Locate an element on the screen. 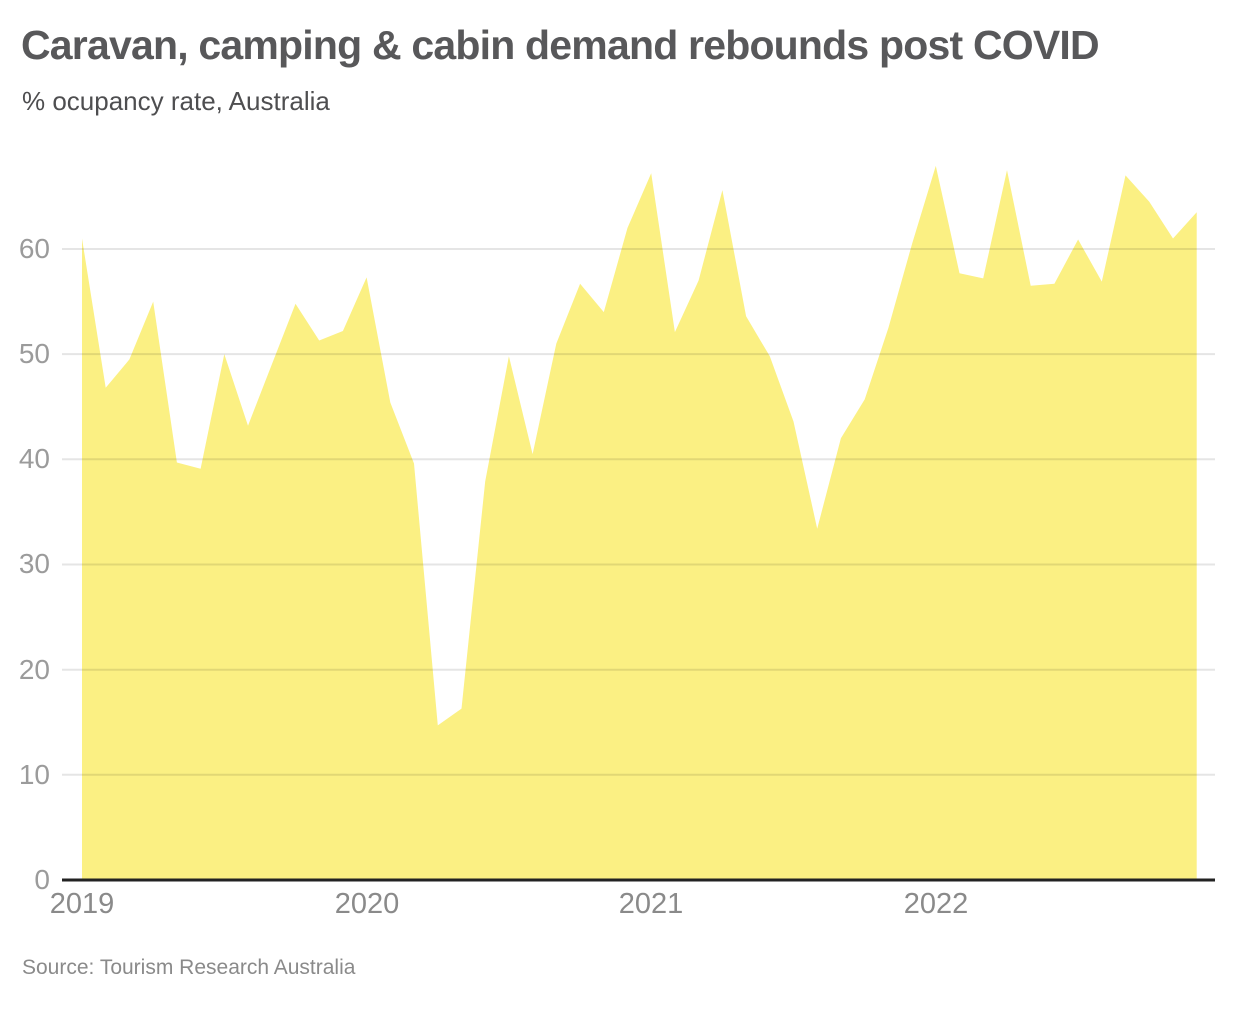 The width and height of the screenshot is (1240, 1010). x-axis-tick-label: 2020 is located at coordinates (367, 904).